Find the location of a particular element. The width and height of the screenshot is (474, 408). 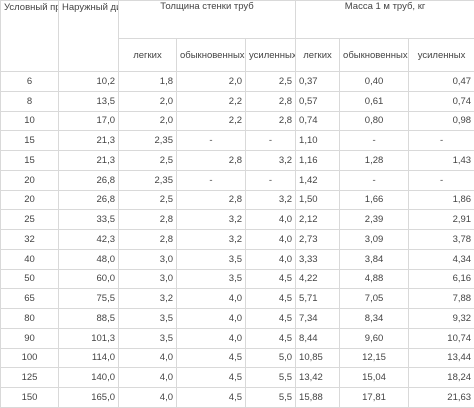

cell-mass-ordinary: 1,66 is located at coordinates (374, 200).